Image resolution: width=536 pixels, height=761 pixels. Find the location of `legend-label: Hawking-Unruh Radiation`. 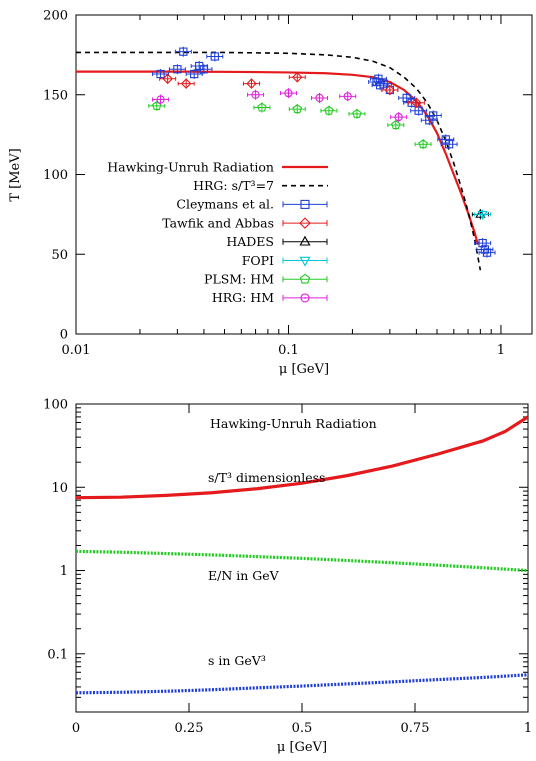

legend-label: Hawking-Unruh Radiation is located at coordinates (190, 166).